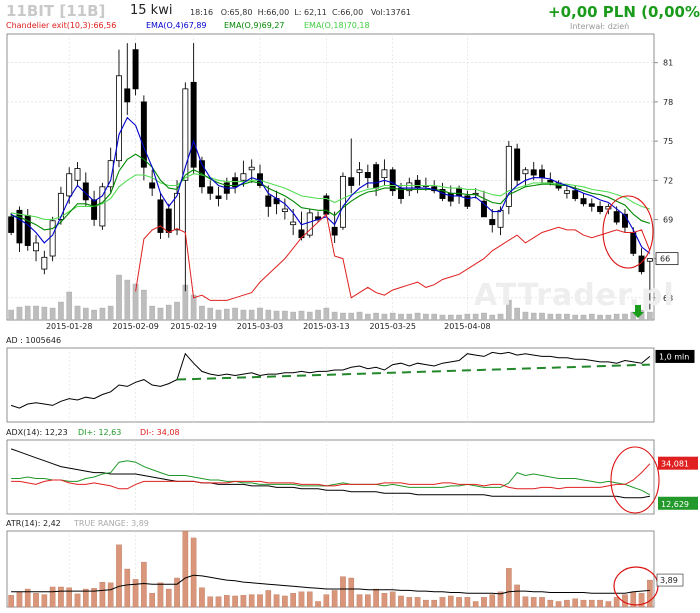  I want to click on price-change: +0,00 PLN (0,00%), so click(624, 12).